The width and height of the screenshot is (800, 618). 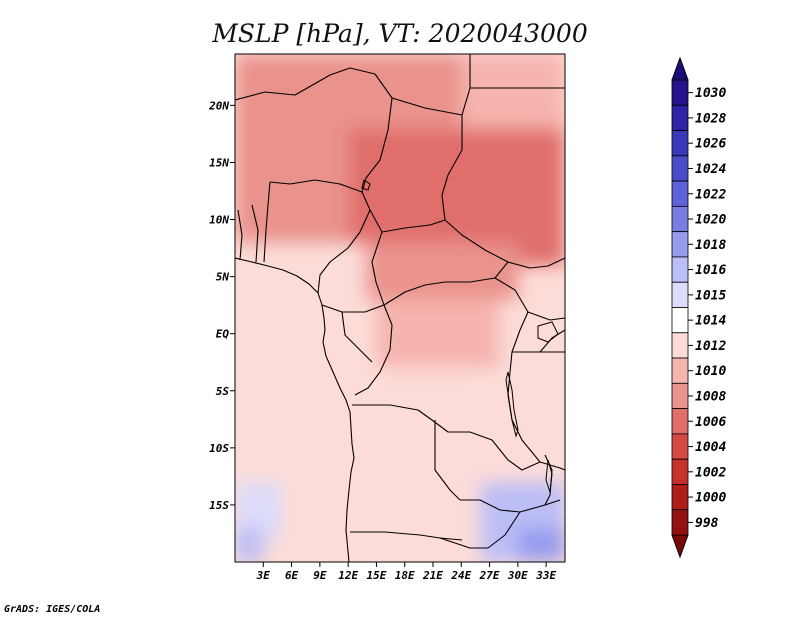 I want to click on border-drc-zambia, so click(x=505, y=451).